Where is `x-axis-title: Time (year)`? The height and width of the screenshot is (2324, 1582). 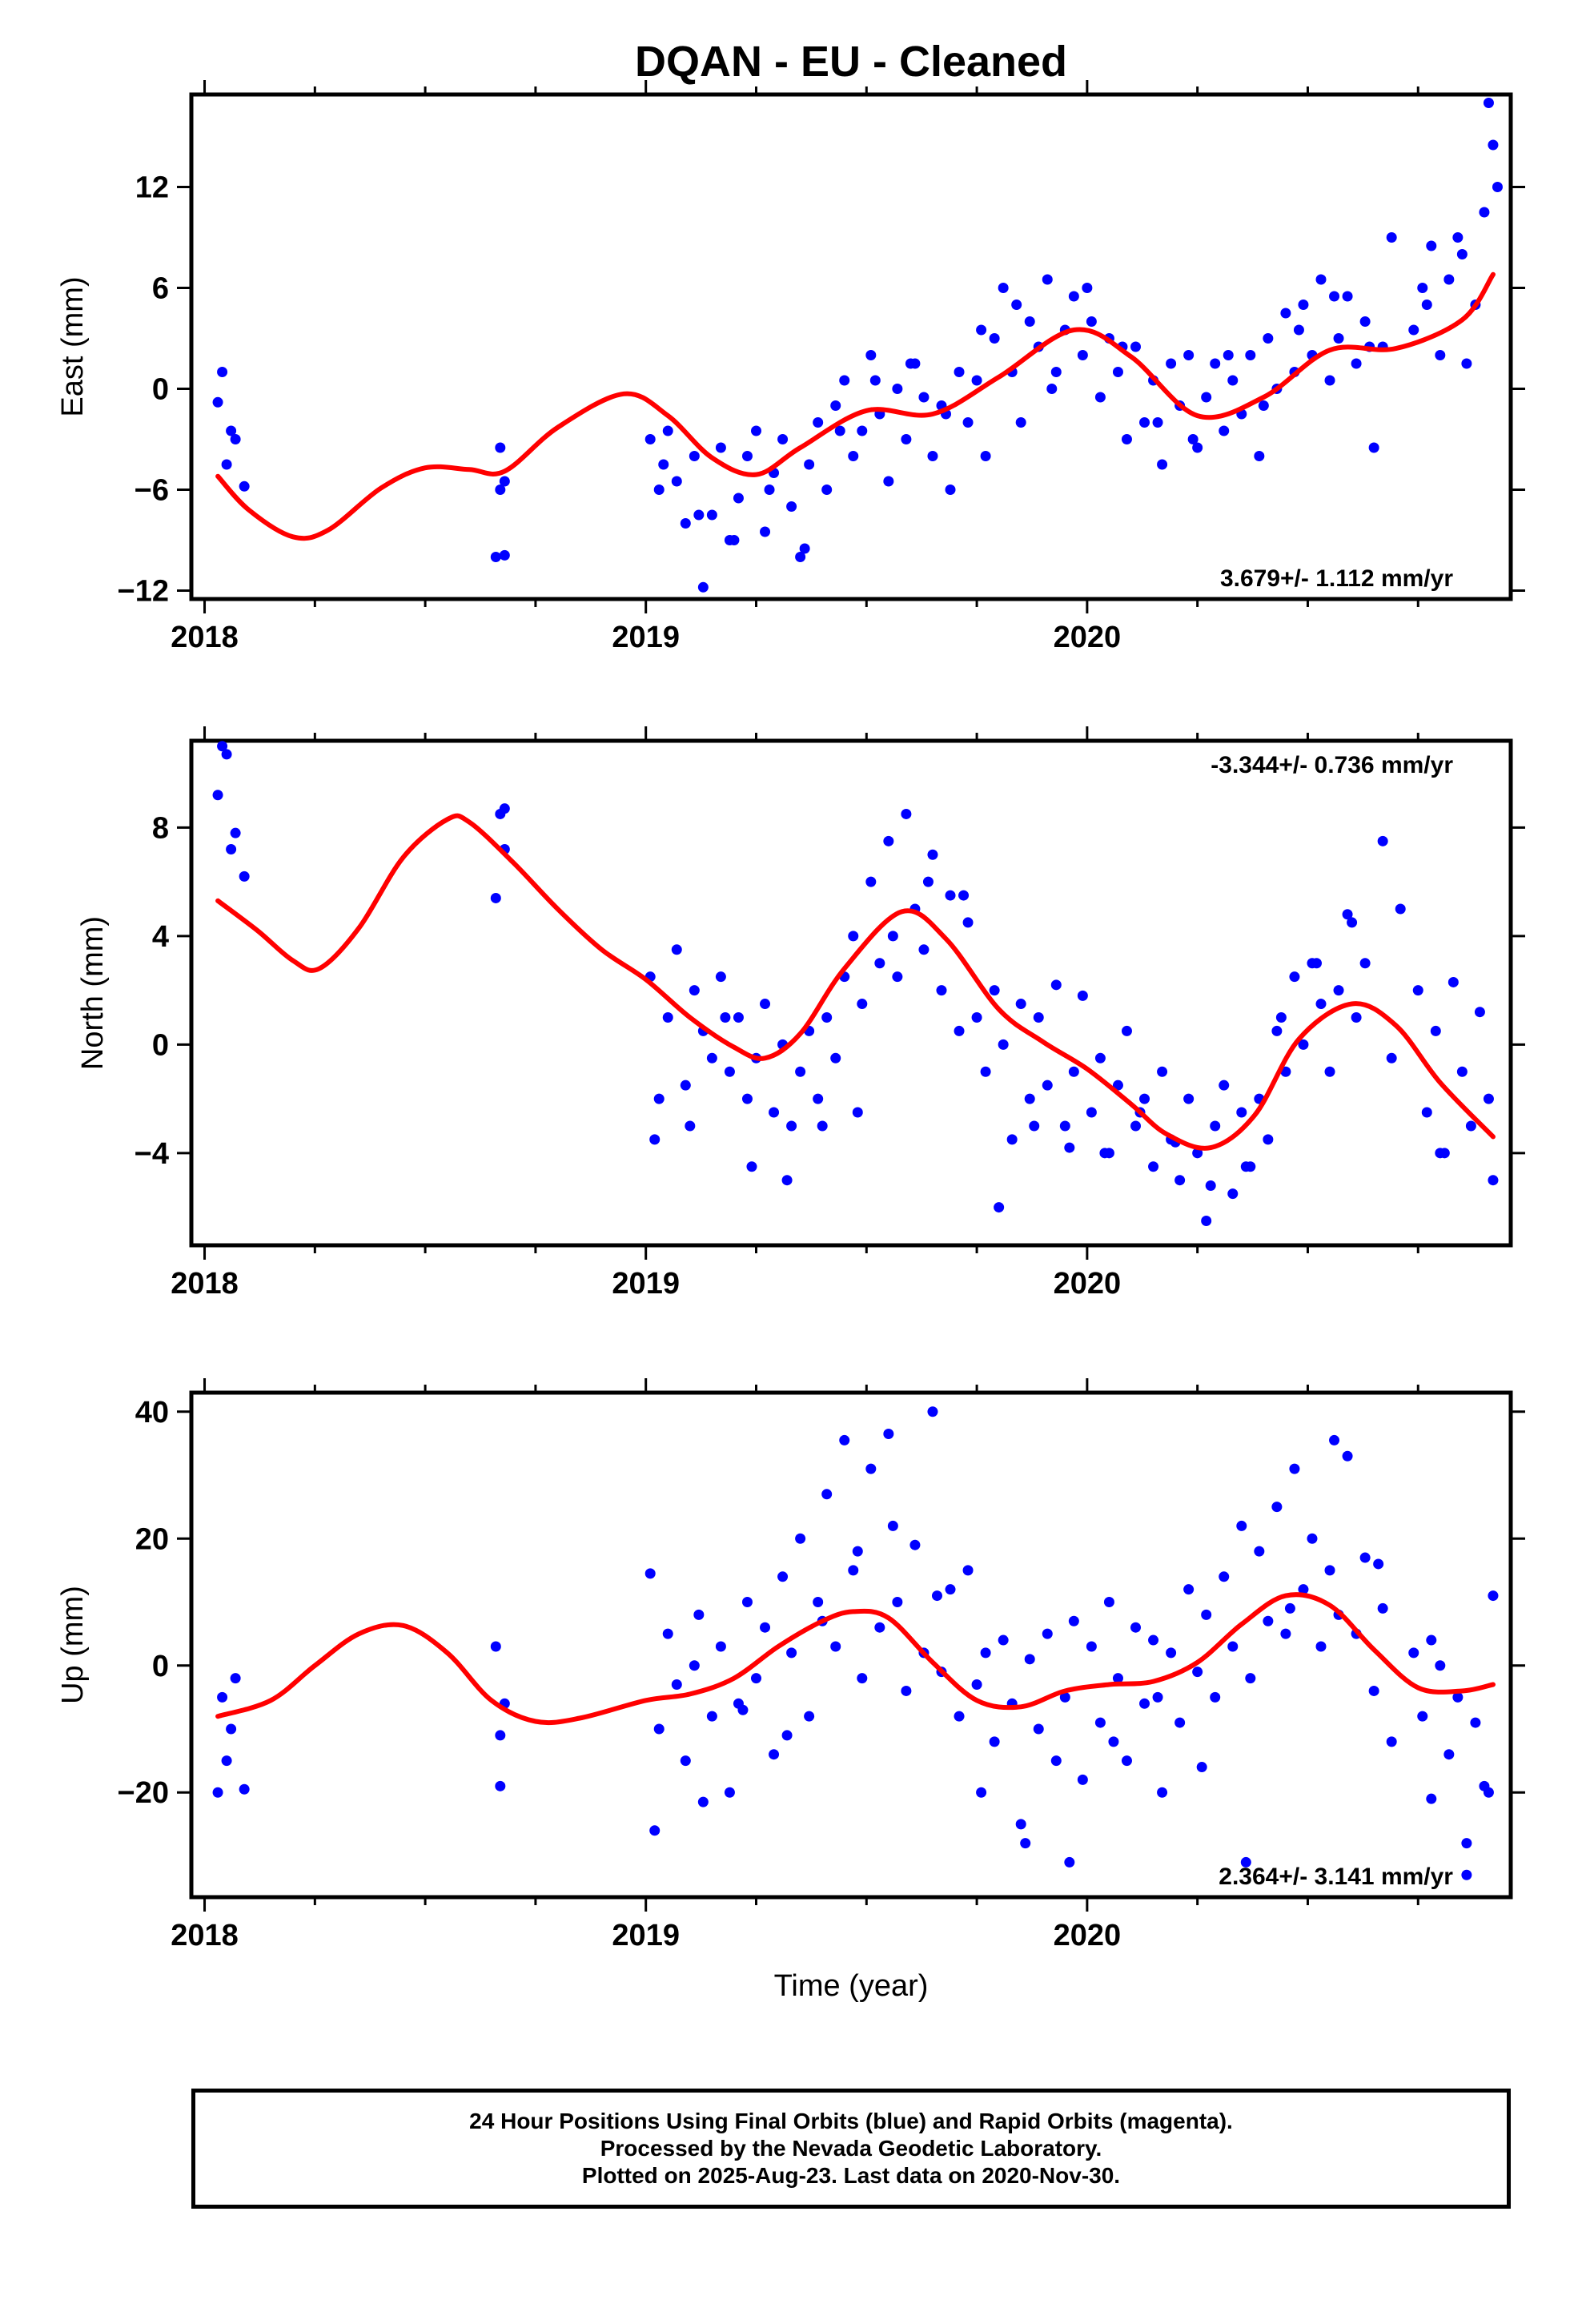
x-axis-title: Time (year) is located at coordinates (851, 1986).